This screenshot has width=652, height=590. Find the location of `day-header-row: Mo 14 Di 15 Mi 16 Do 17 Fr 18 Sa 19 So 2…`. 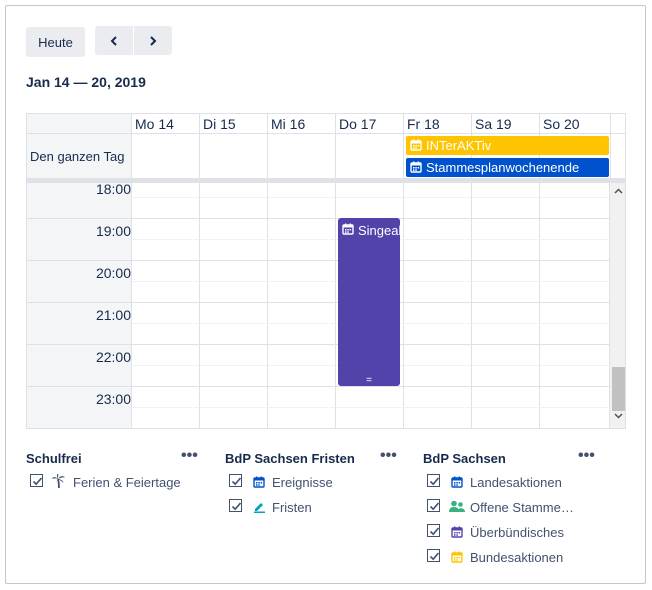

day-header-row: Mo 14 Di 15 Mi 16 Do 17 Fr 18 Sa 19 So 2… is located at coordinates (326, 124).